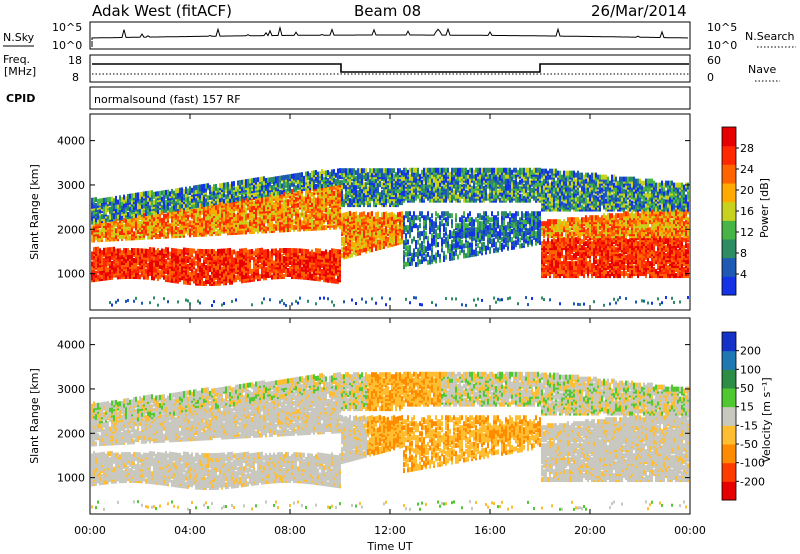  I want to click on date-title: 26/Mar/2014, so click(639, 11).